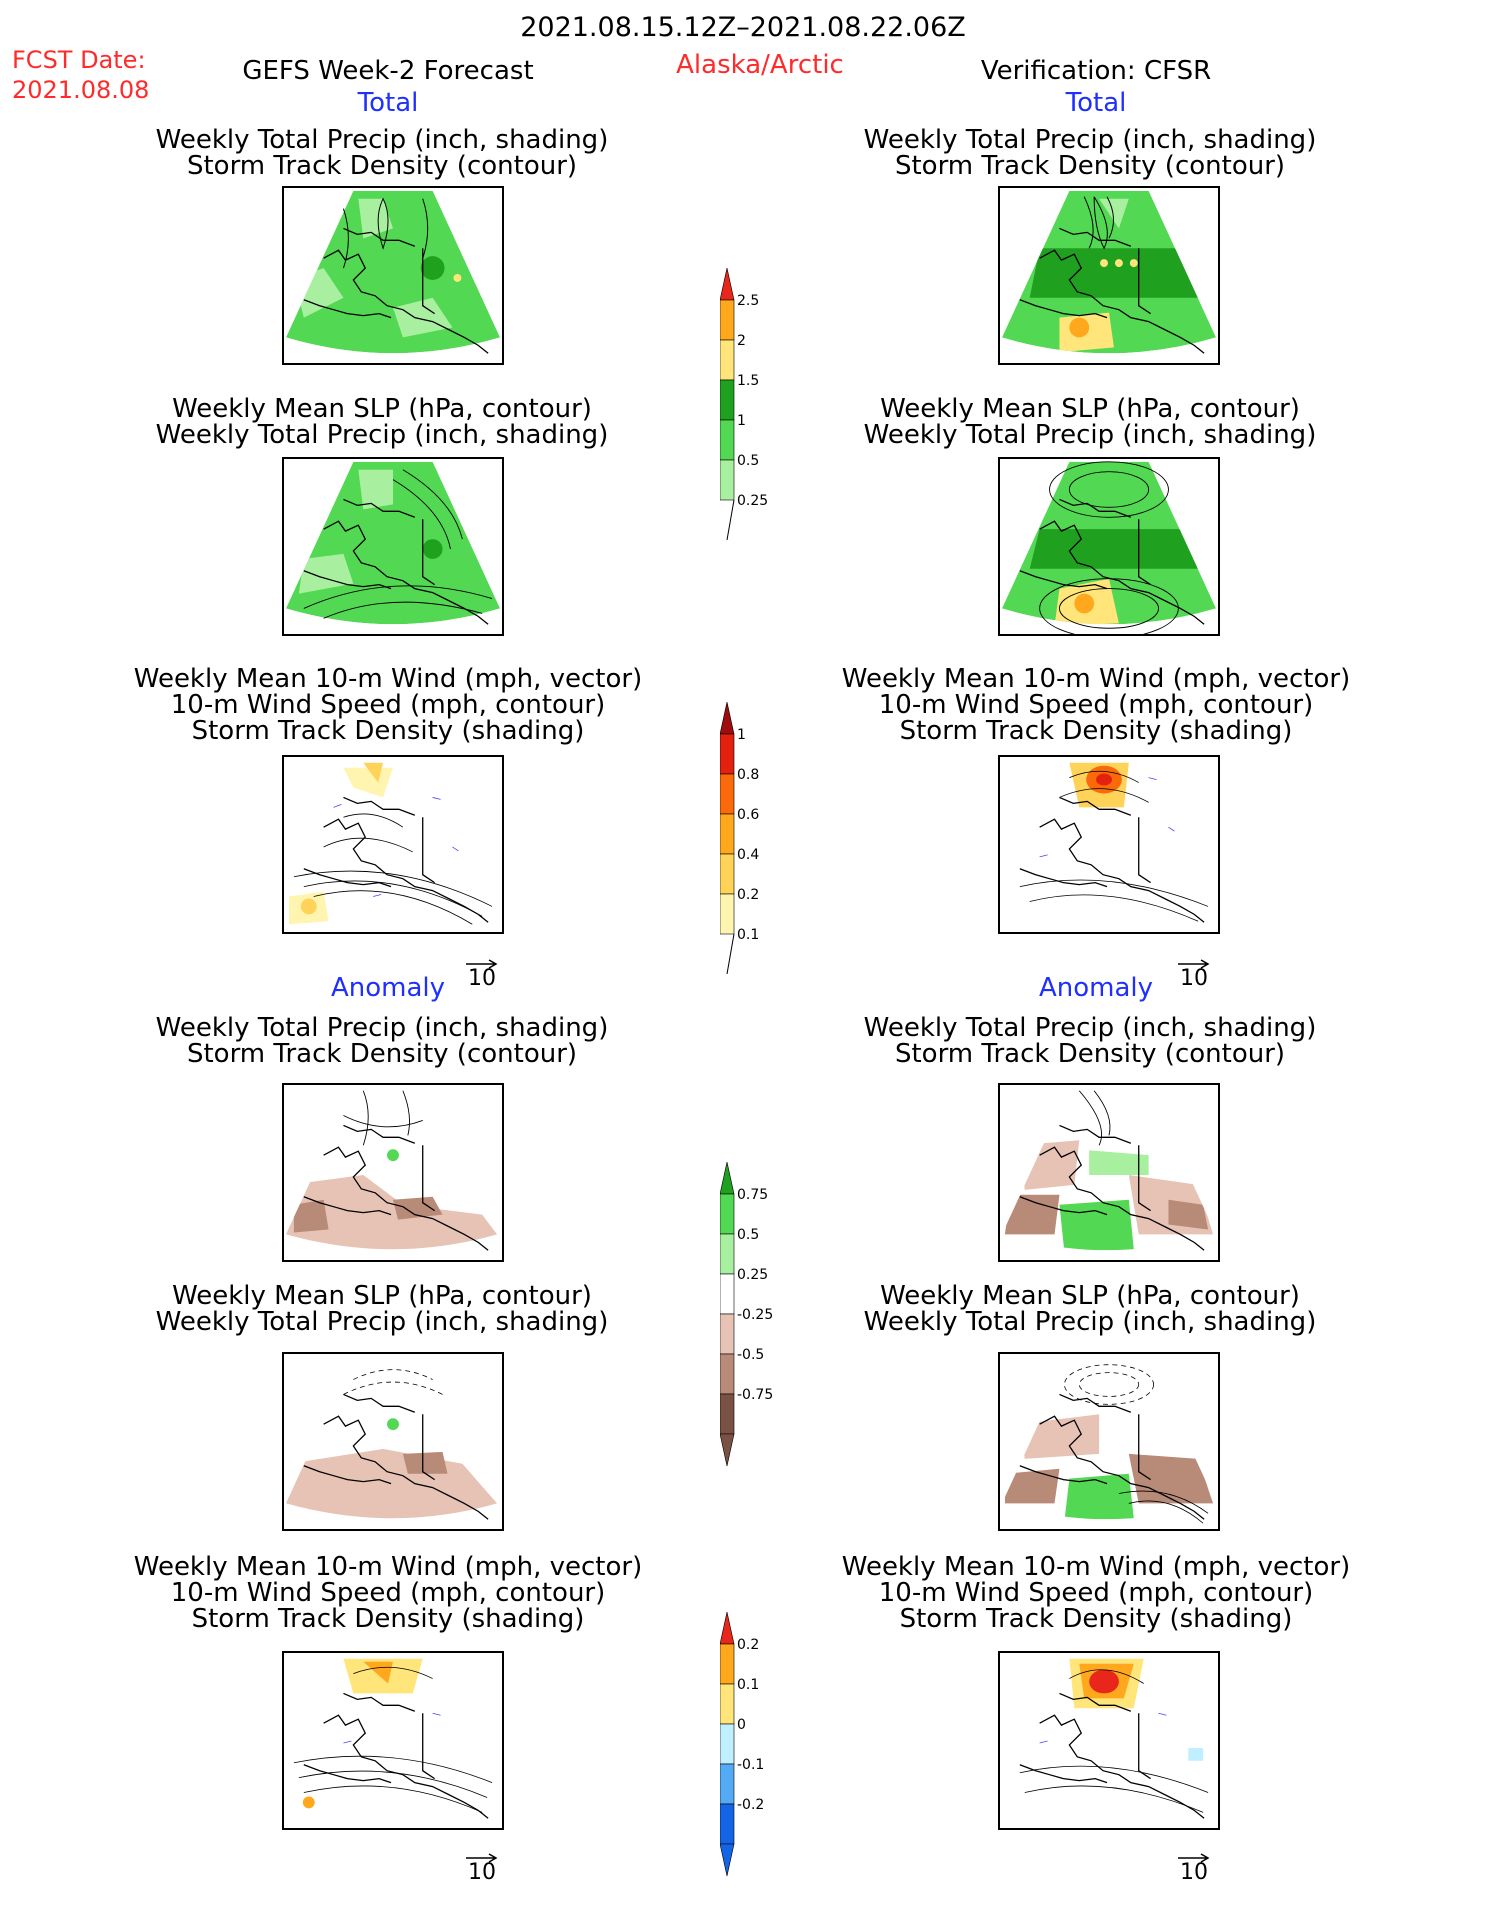  What do you see at coordinates (748, 301) in the screenshot?
I see `colorbar-label: 2.5` at bounding box center [748, 301].